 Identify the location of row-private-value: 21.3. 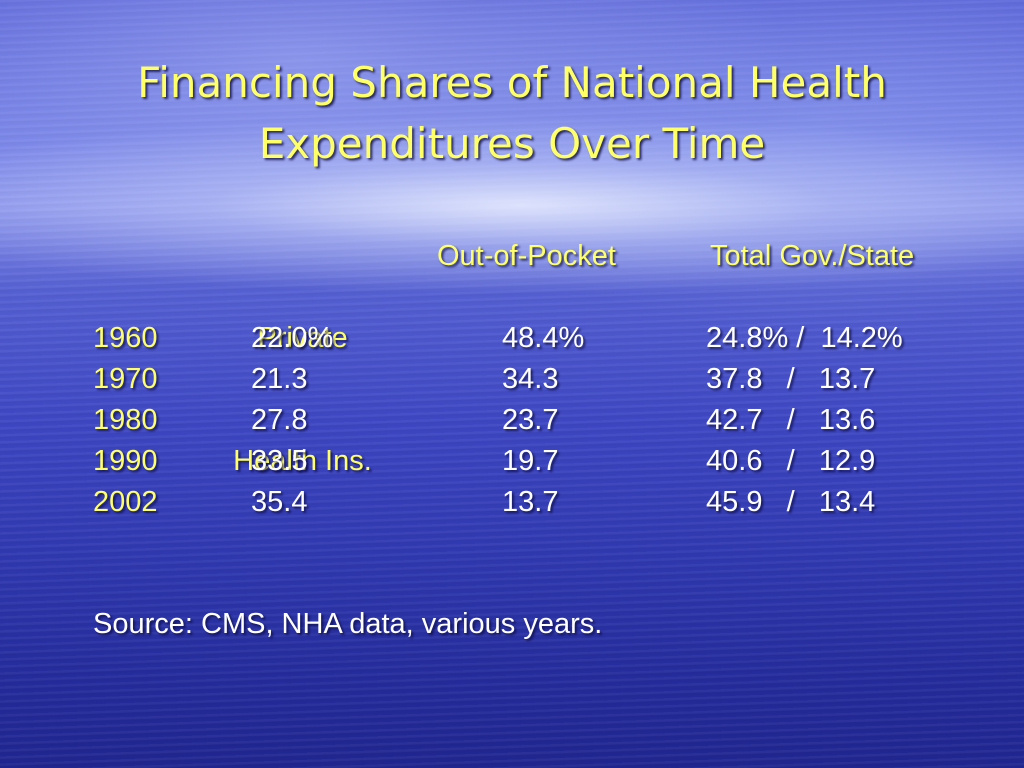
(279, 379).